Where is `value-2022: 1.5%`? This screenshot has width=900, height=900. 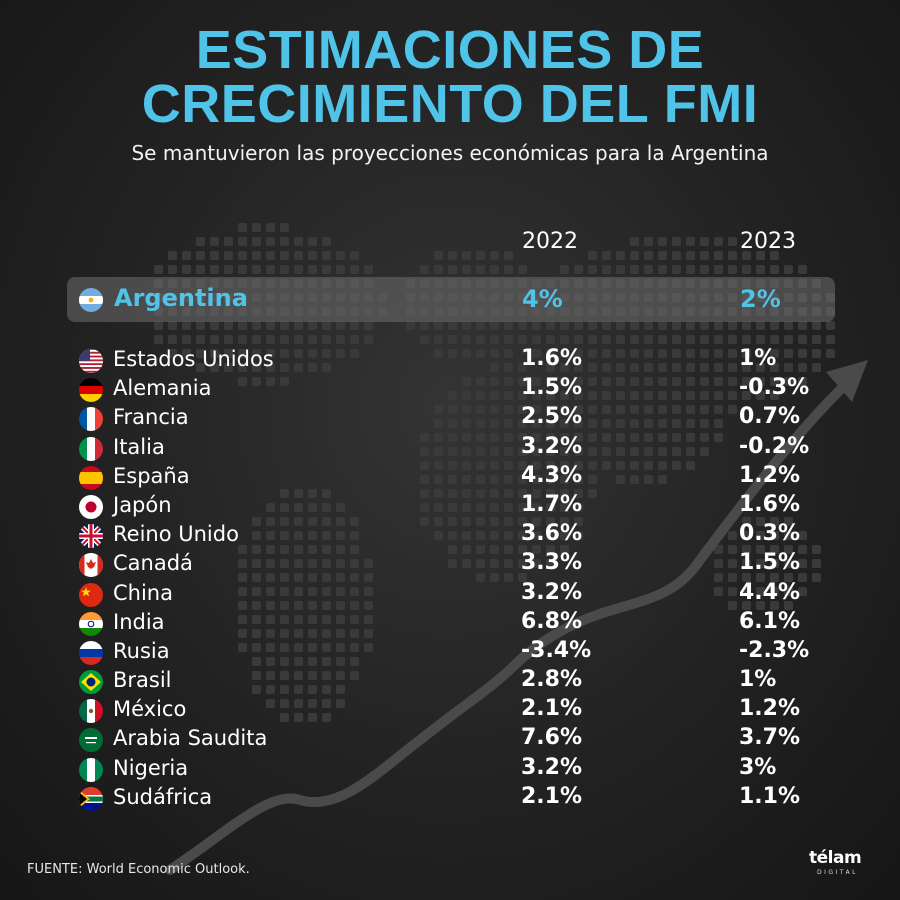 value-2022: 1.5% is located at coordinates (552, 388).